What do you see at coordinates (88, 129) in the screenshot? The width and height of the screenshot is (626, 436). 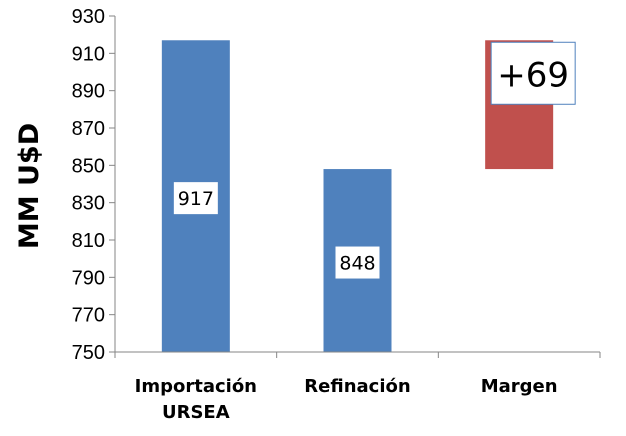 I see `y-tick-label: 870` at bounding box center [88, 129].